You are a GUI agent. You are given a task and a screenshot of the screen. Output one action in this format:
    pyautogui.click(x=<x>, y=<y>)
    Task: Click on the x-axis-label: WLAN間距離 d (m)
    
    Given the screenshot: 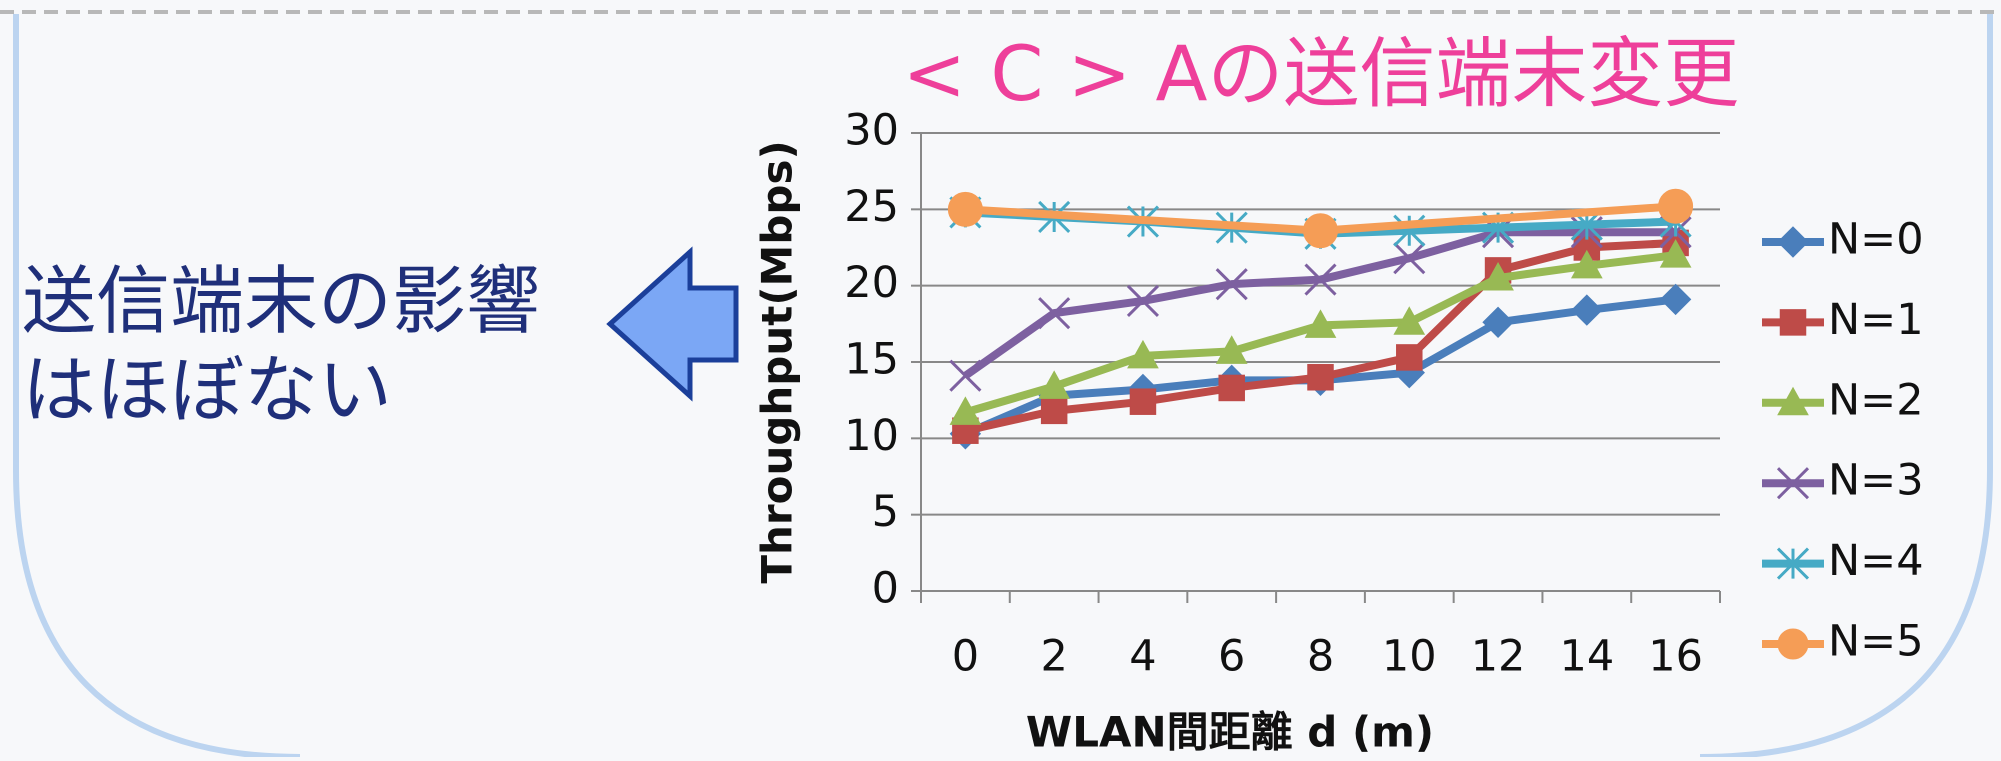 What is the action you would take?
    pyautogui.click(x=1230, y=732)
    